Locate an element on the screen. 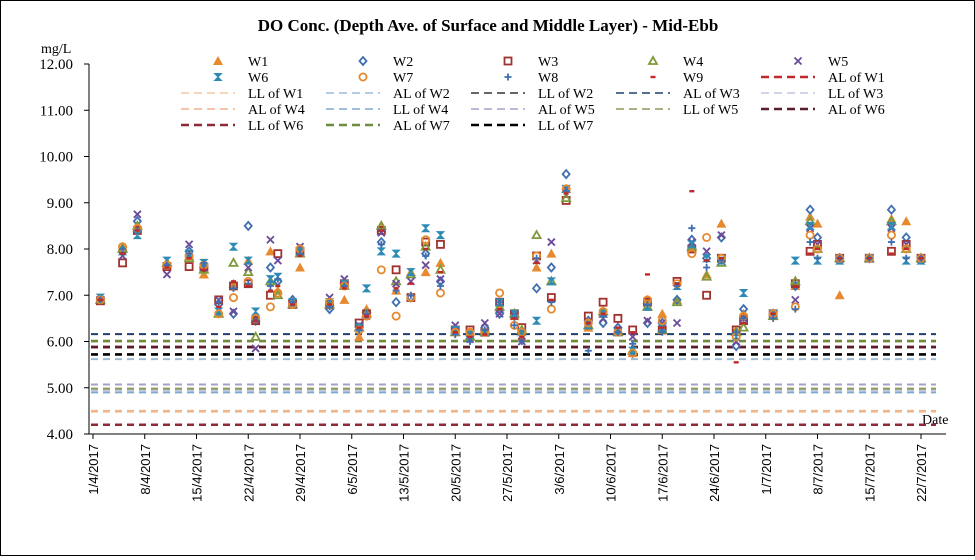 This screenshot has width=975, height=560. x-tick-label: 24/6/2017 is located at coordinates (714, 473).